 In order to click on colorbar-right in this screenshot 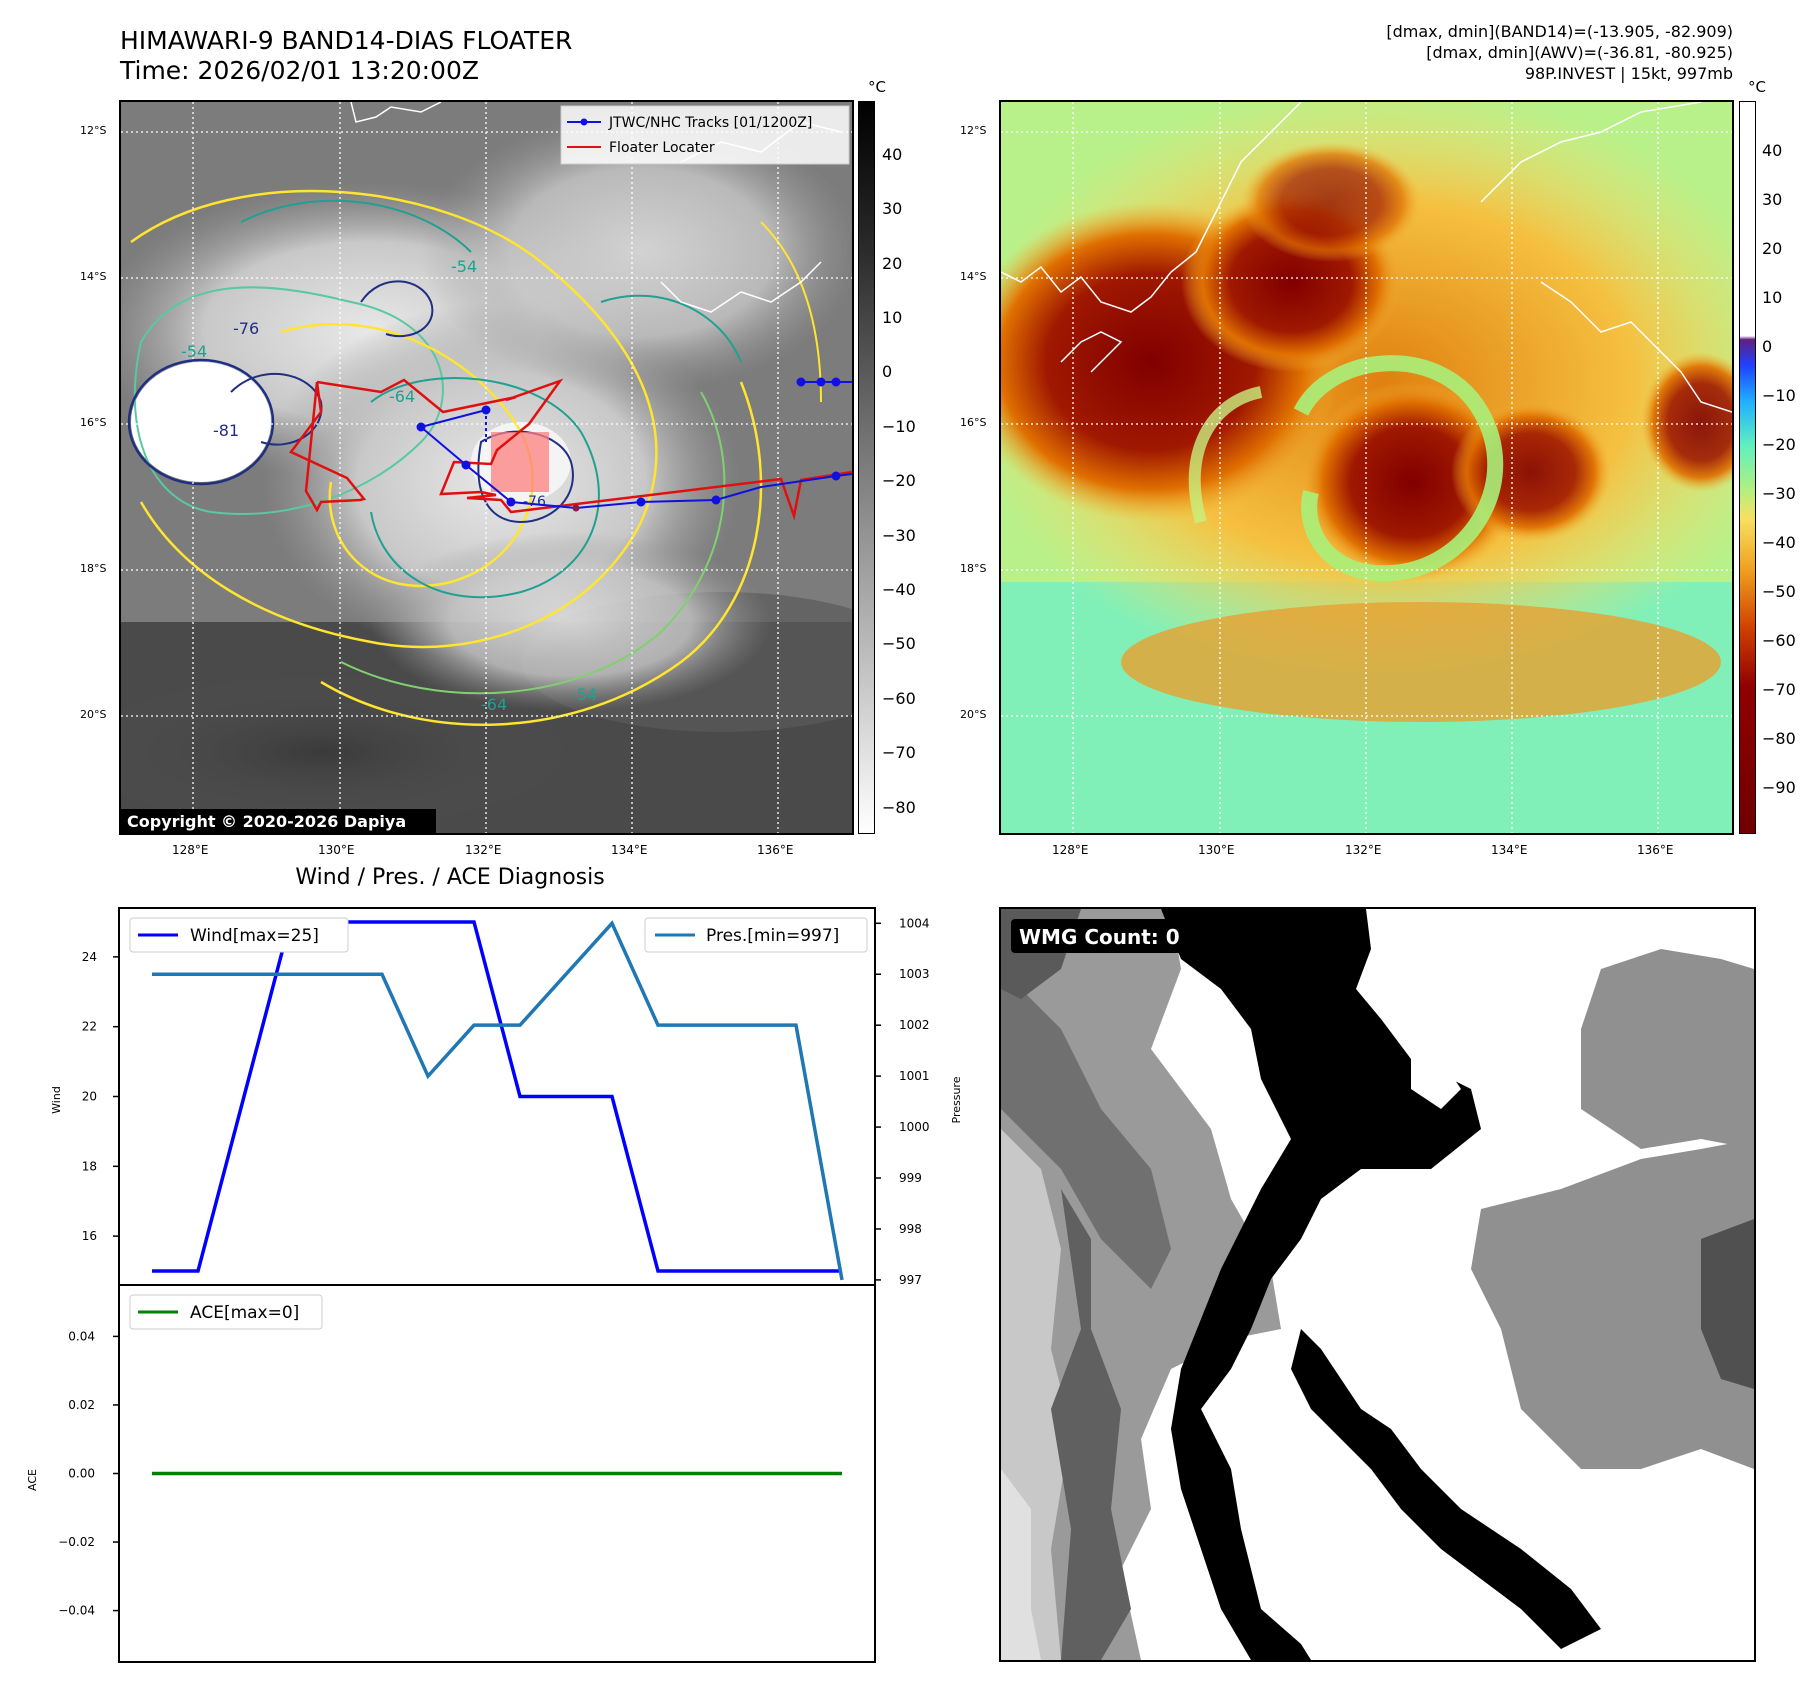, I will do `click(1747, 467)`.